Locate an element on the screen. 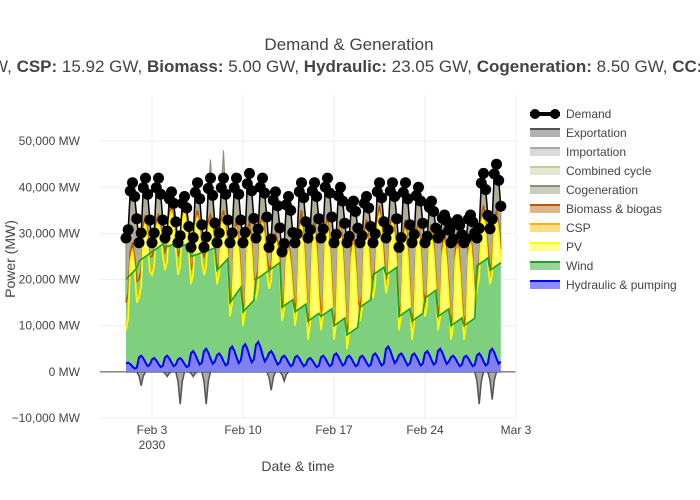 The width and height of the screenshot is (700, 500). subtitle-part: CSP: is located at coordinates (37, 66).